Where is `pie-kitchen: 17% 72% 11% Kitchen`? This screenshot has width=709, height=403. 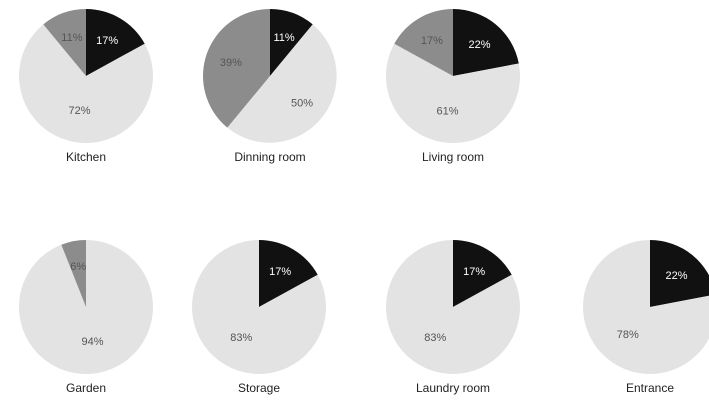 pie-kitchen: 17% 72% 11% Kitchen is located at coordinates (86, 86).